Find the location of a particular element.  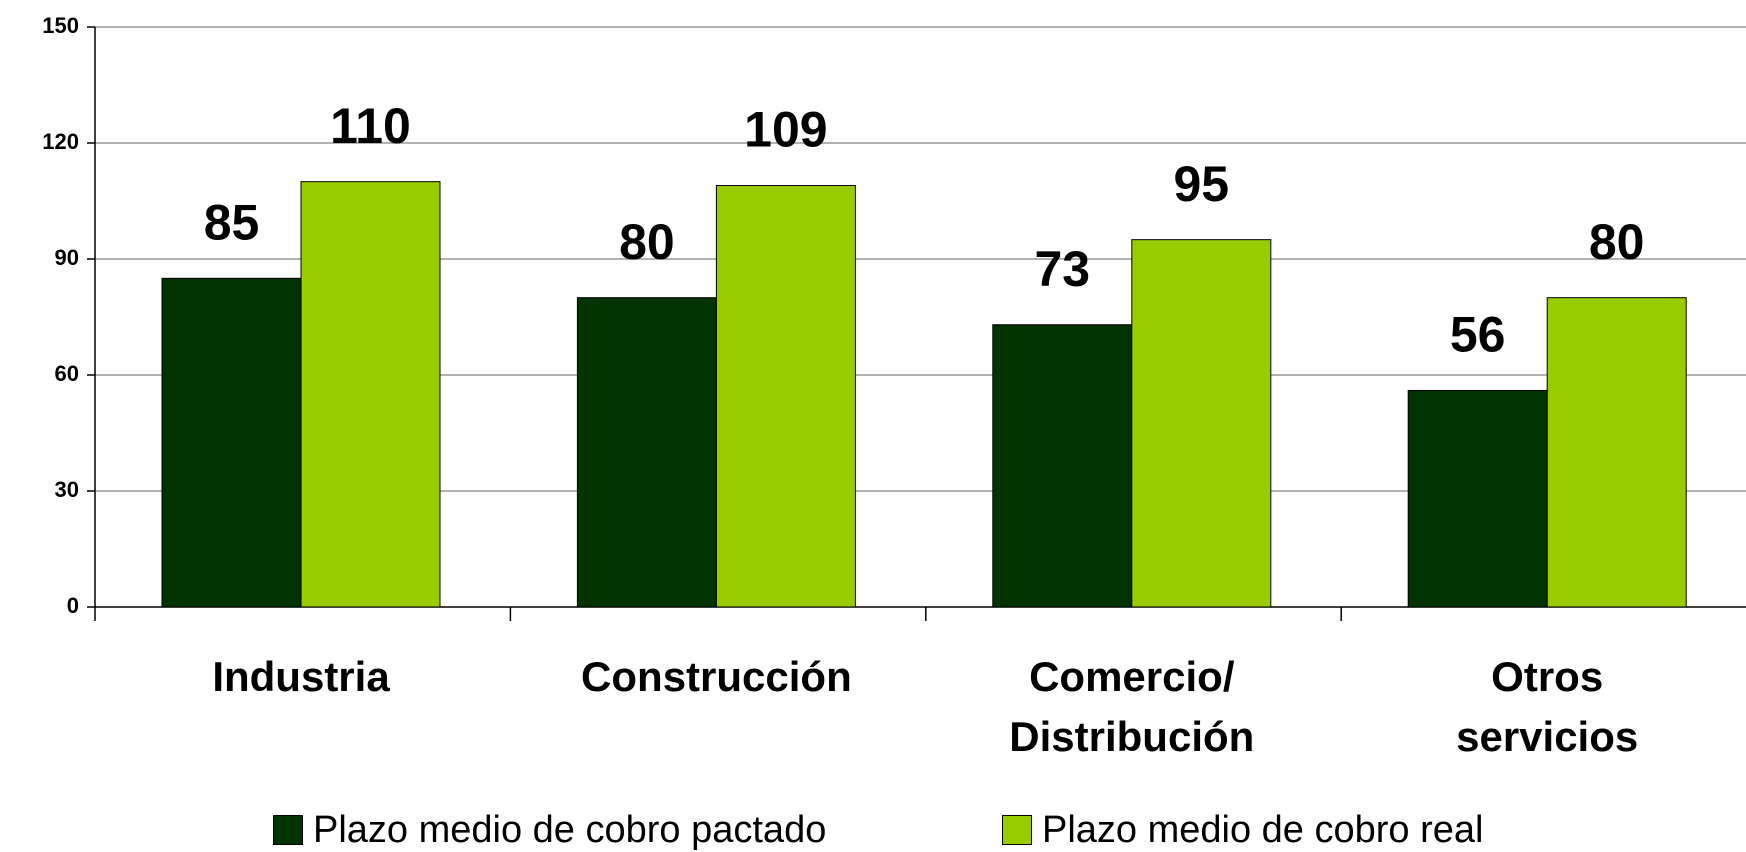

legend-label: Plazo medio de cobro pactado is located at coordinates (570, 829).